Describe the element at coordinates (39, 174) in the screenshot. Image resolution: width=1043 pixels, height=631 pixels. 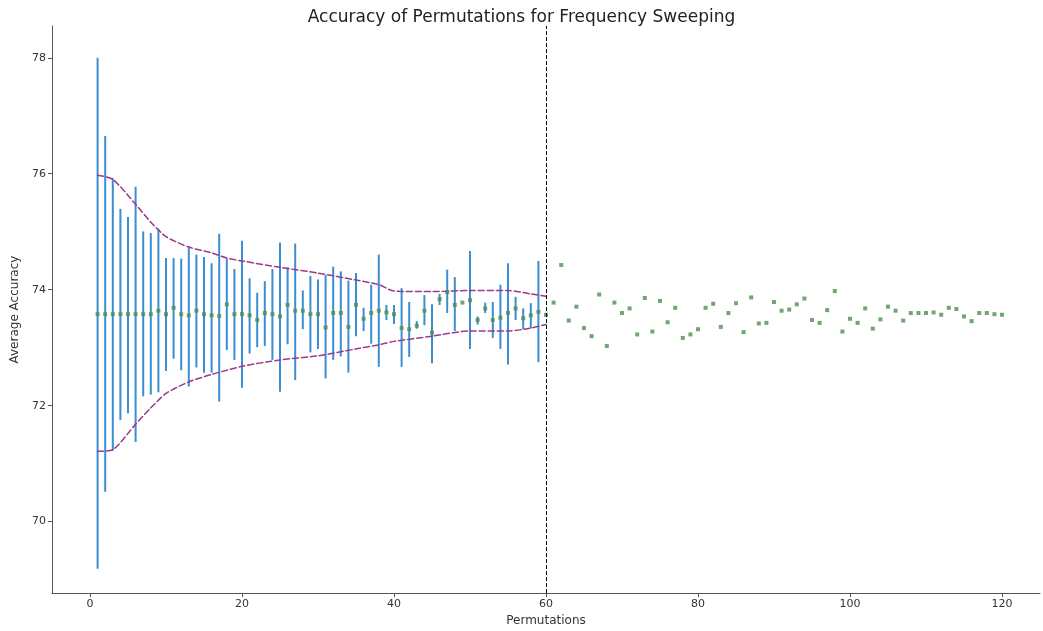
I see `y-tick-label: 76` at that location.